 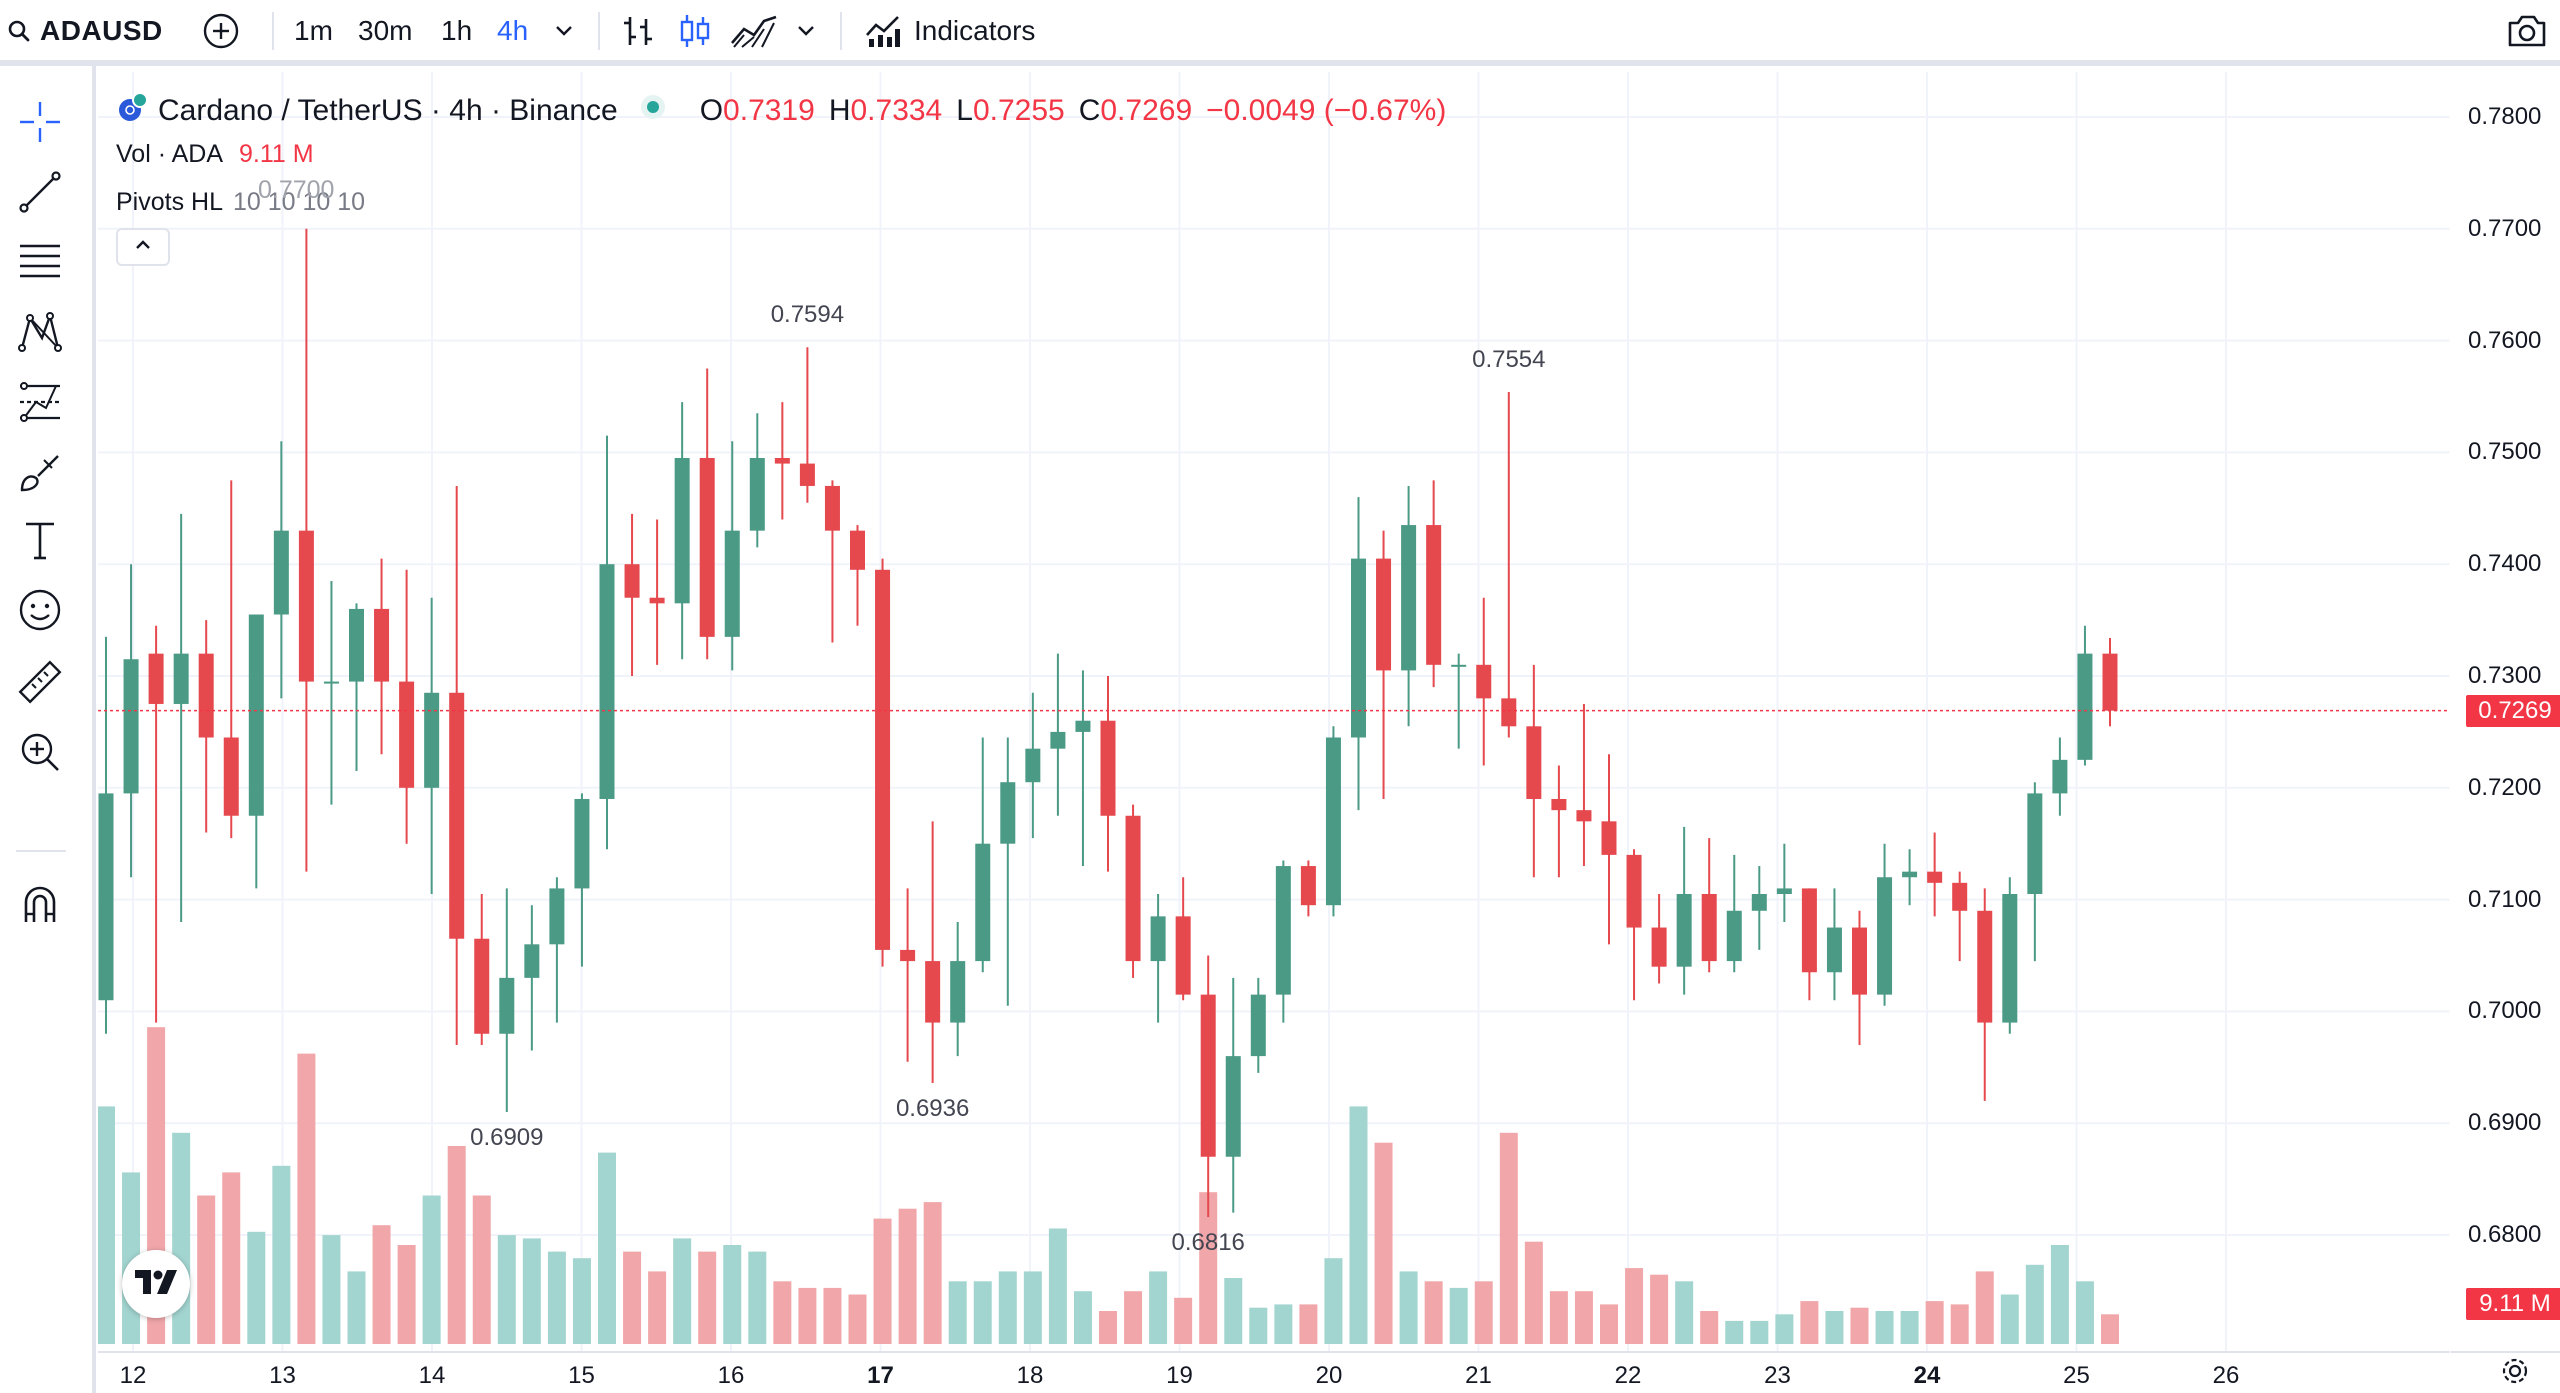 I want to click on magnet-tool, so click(x=40, y=904).